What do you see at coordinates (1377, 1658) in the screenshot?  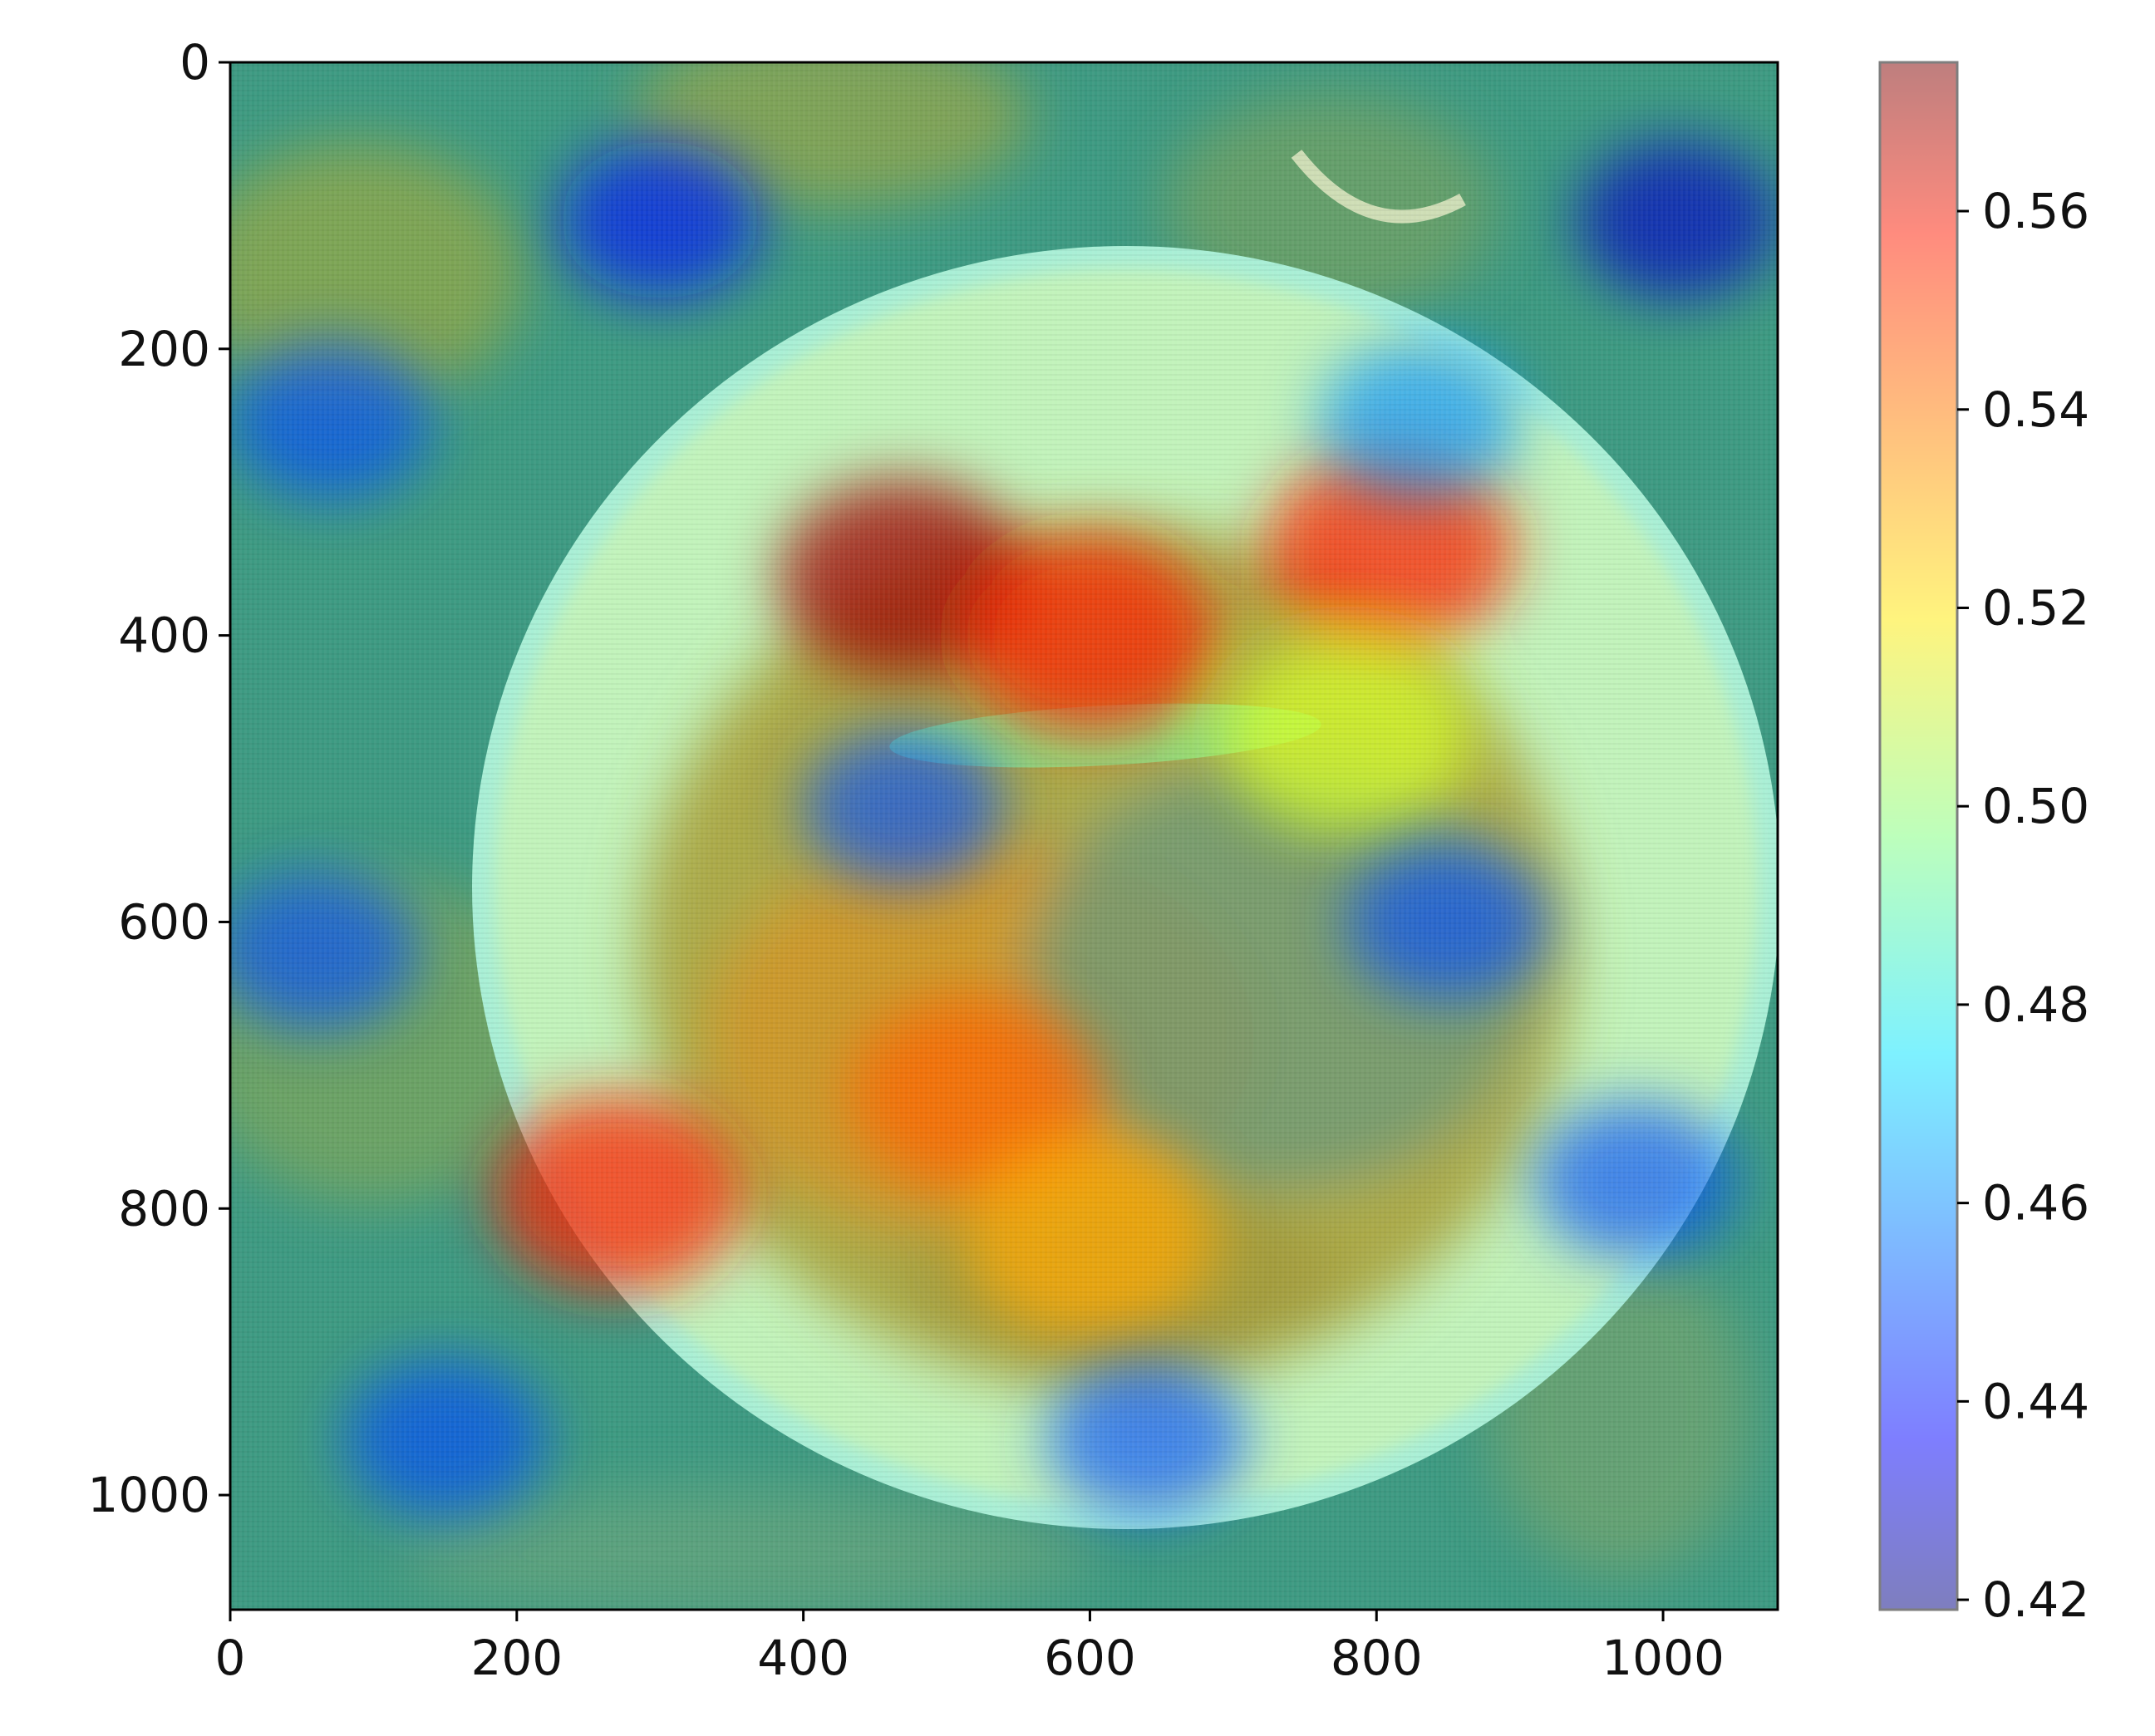 I see `x-tick-label: 800` at bounding box center [1377, 1658].